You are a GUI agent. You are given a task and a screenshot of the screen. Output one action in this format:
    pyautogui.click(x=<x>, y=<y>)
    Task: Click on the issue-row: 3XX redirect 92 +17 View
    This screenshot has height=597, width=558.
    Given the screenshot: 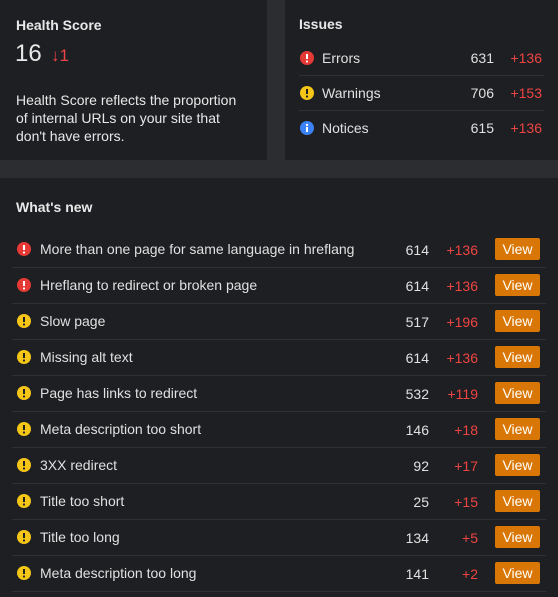 What is the action you would take?
    pyautogui.click(x=279, y=465)
    